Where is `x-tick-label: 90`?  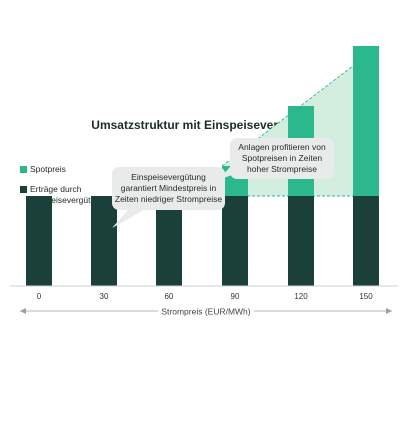
x-tick-label: 90 is located at coordinates (235, 296).